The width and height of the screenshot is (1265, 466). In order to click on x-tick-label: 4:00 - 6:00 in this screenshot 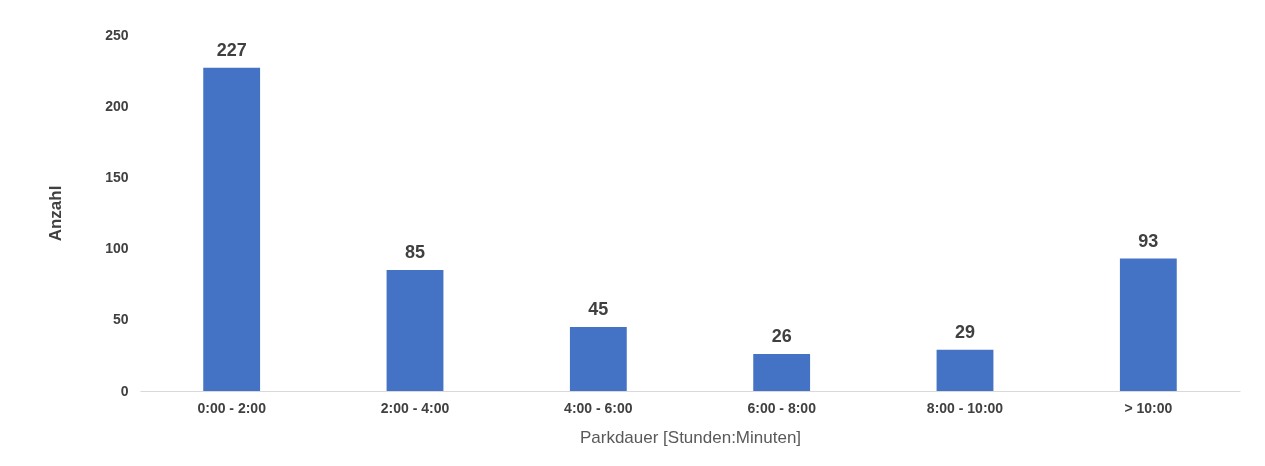, I will do `click(598, 407)`.